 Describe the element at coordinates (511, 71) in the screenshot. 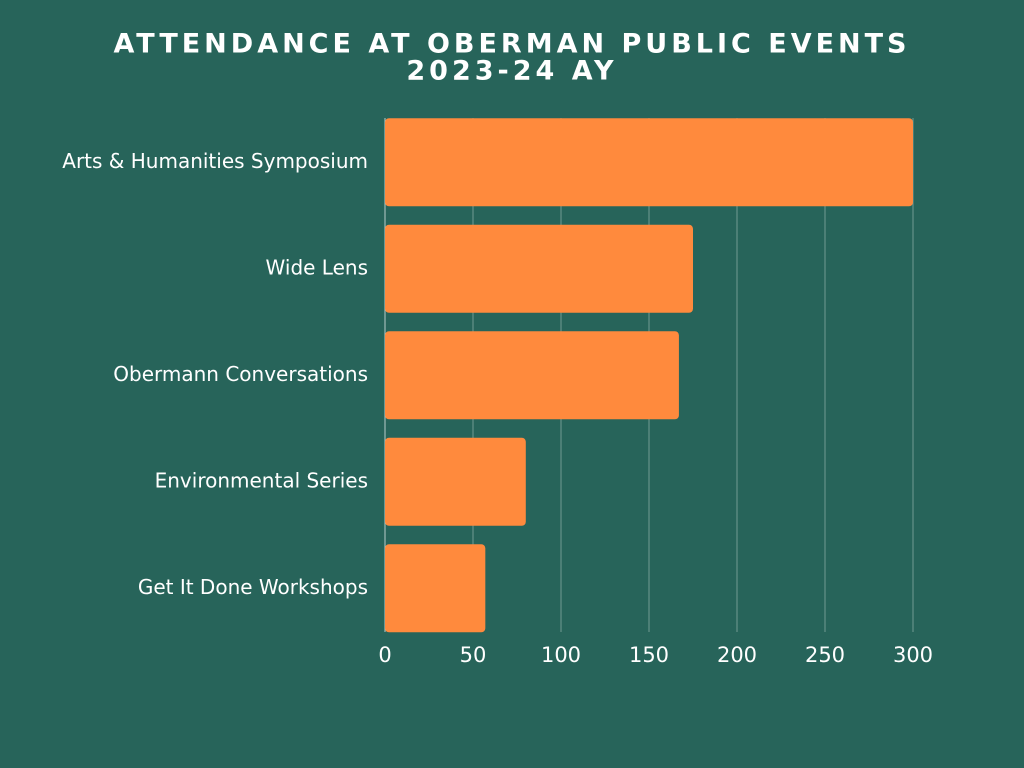

I see `chart-subtitle: 2023-24 AY` at that location.